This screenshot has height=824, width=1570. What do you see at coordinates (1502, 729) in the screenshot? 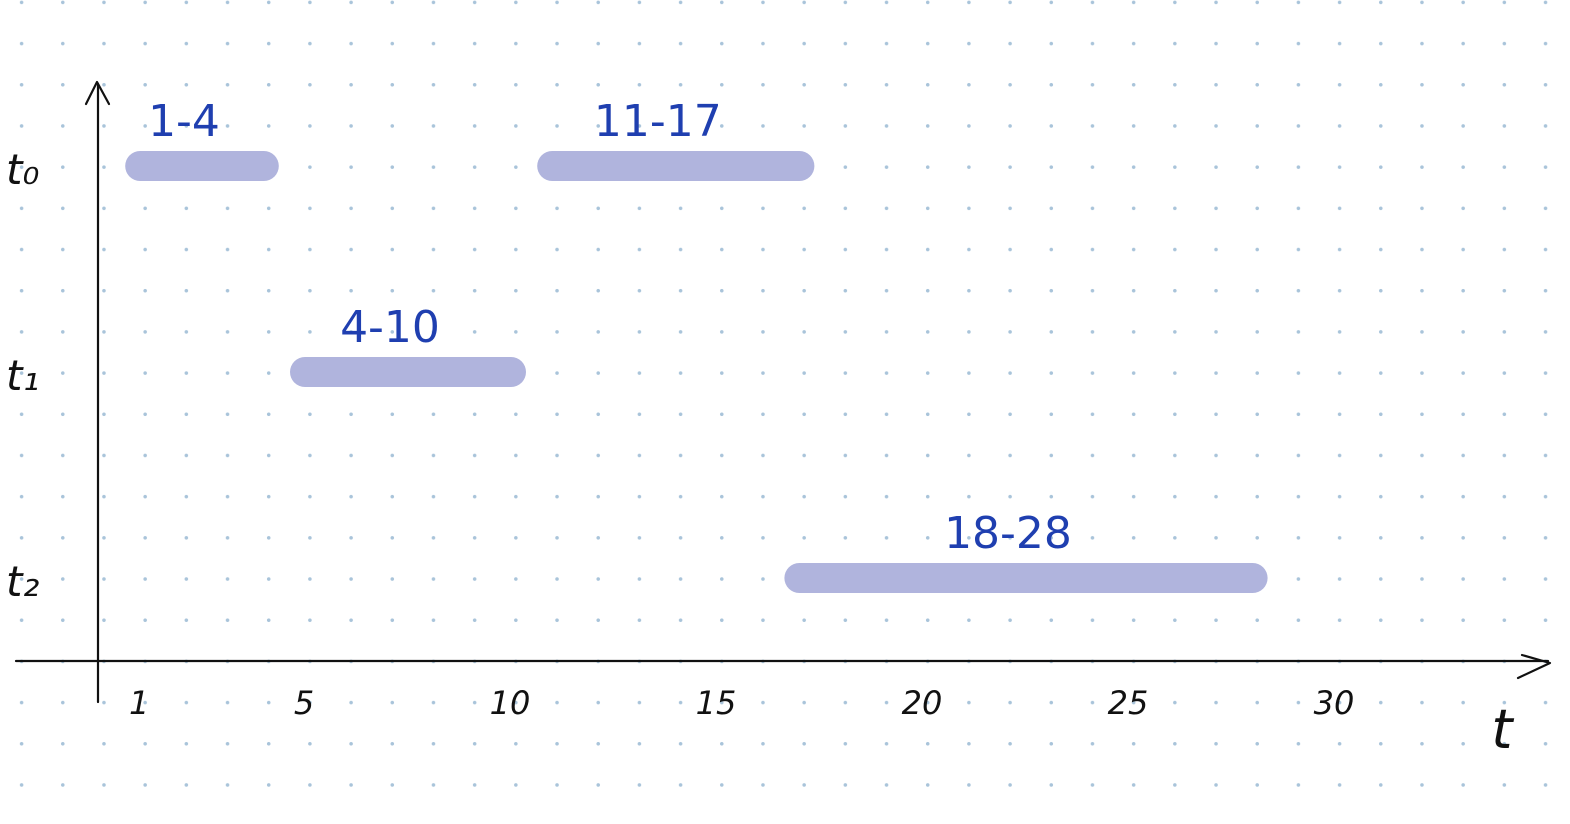
I see `x-axis-label: t` at bounding box center [1502, 729].